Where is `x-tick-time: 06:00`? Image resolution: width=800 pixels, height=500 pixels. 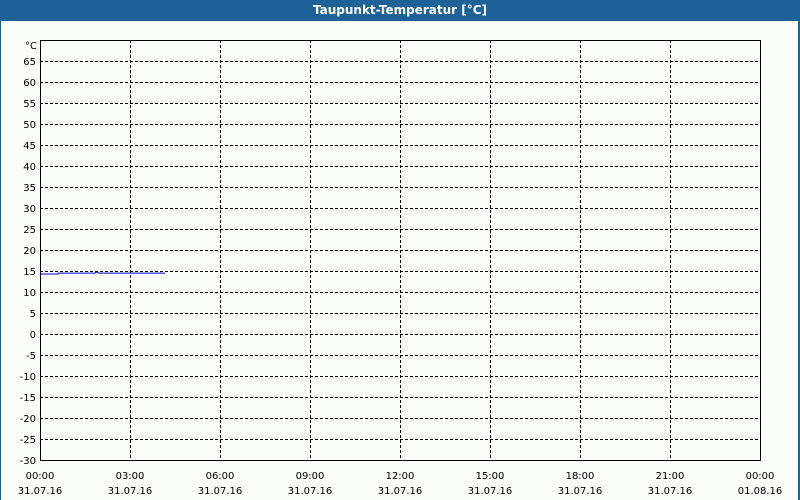
x-tick-time: 06:00 is located at coordinates (220, 476).